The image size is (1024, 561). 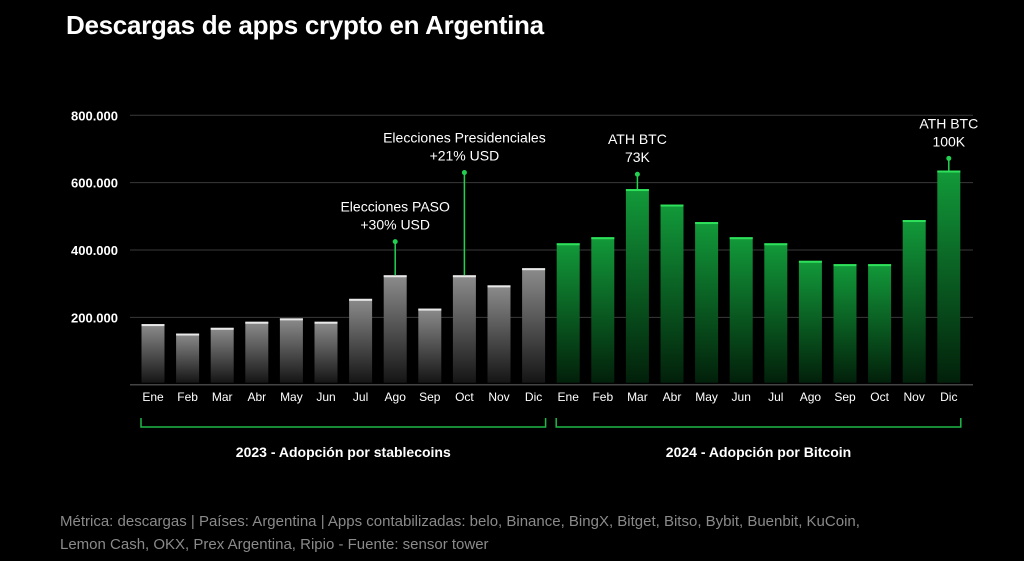 I want to click on y-tick-label: 200.000, so click(x=94, y=317).